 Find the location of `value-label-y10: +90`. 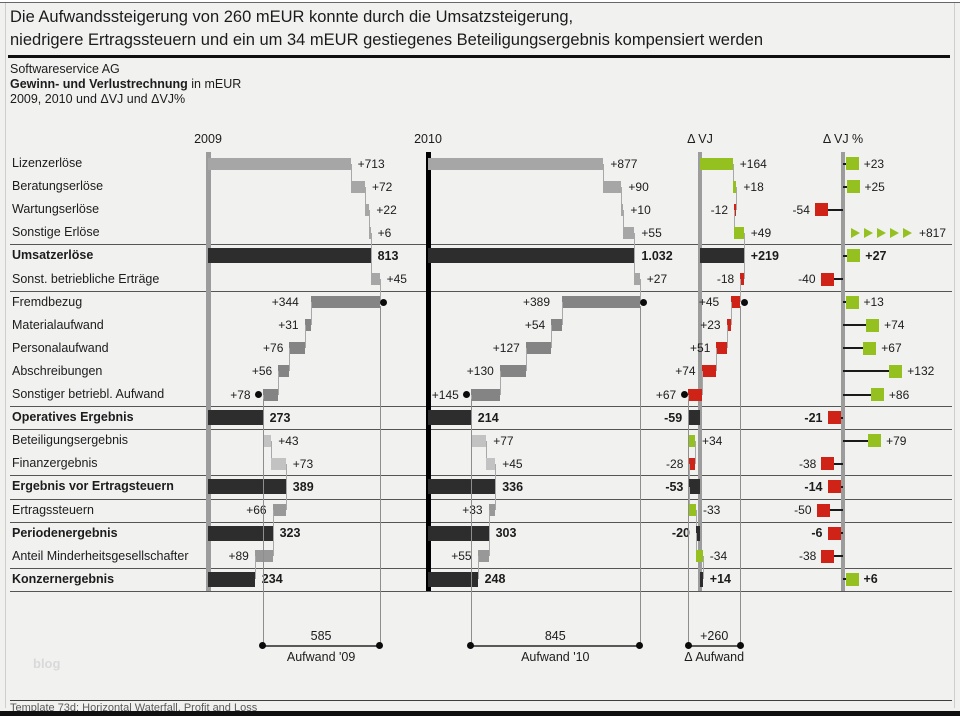

value-label-y10: +90 is located at coordinates (638, 186).